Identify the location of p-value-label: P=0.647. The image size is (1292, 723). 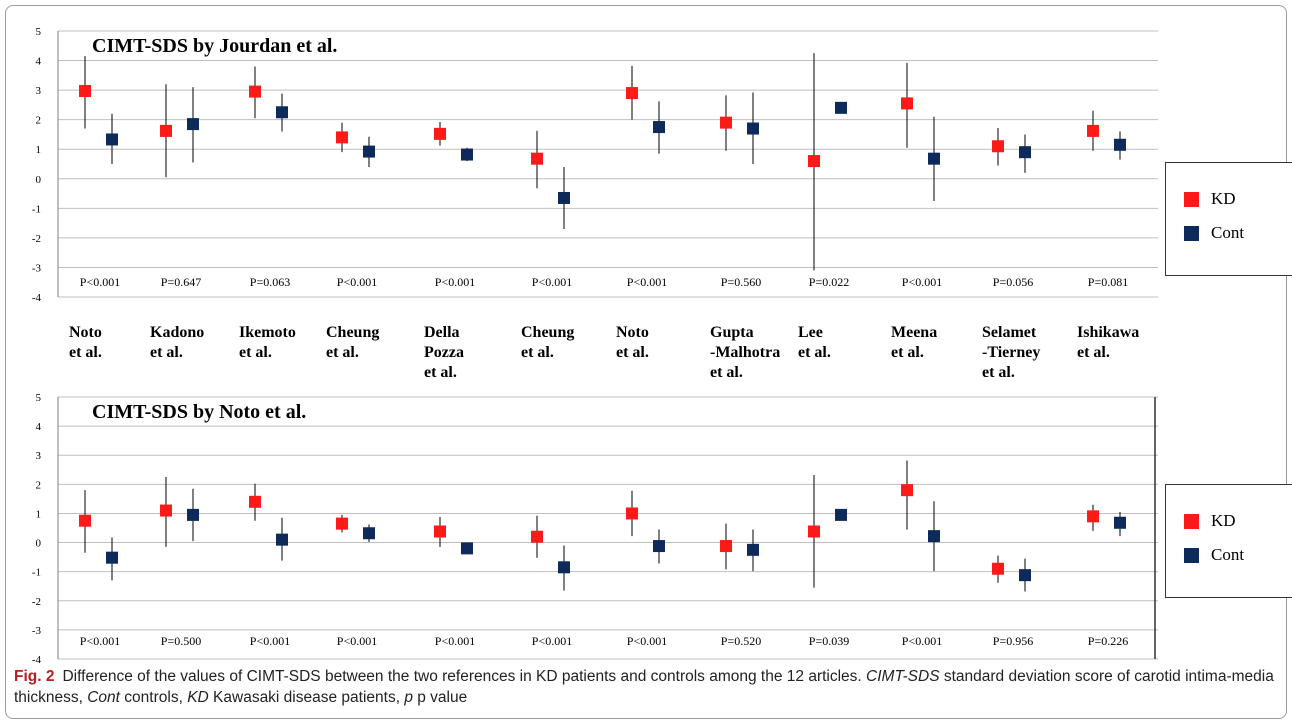
(181, 282).